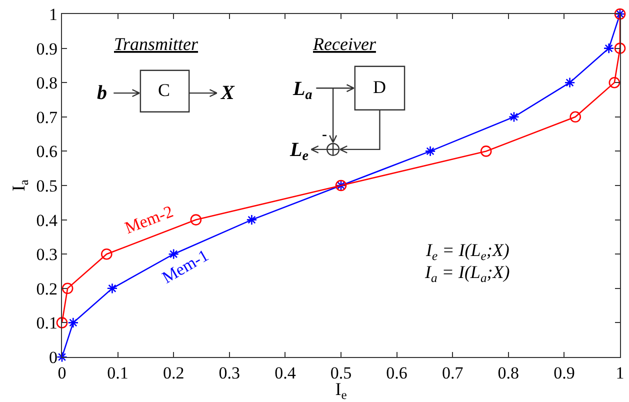  What do you see at coordinates (397, 373) in the screenshot?
I see `x-tick-label: 0.6` at bounding box center [397, 373].